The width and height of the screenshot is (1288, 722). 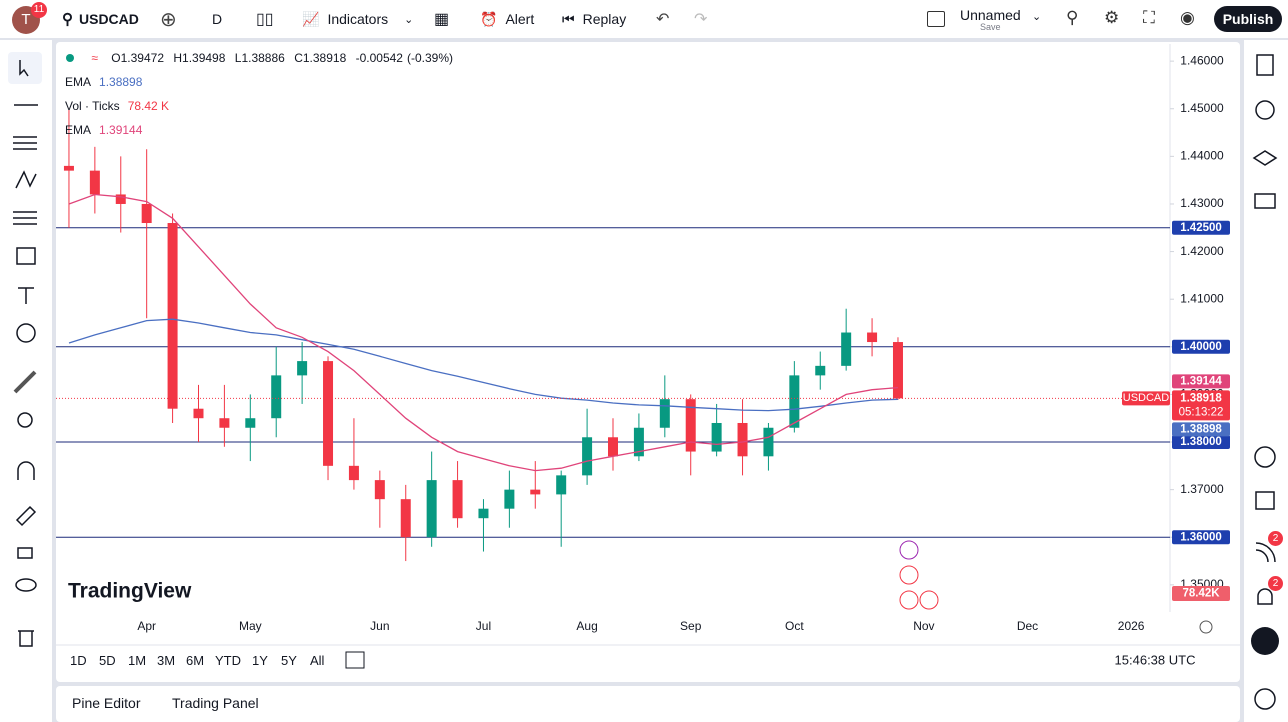 What do you see at coordinates (358, 19) in the screenshot?
I see `indicators-button: 📈 Indicators ⌄` at bounding box center [358, 19].